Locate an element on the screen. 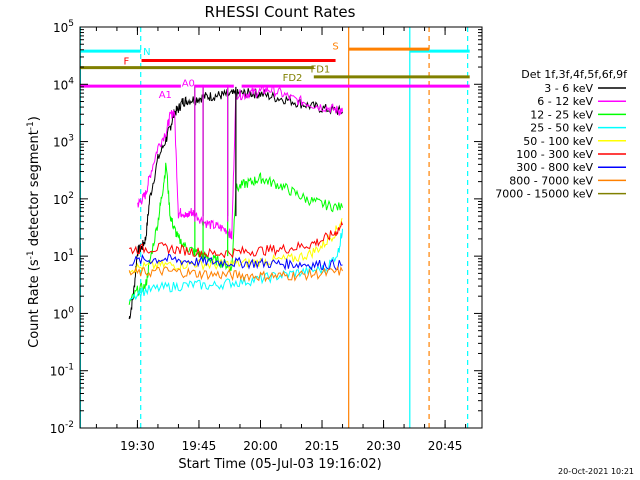 The image size is (640, 480). x-tick-label-1: 19:45 is located at coordinates (199, 446).